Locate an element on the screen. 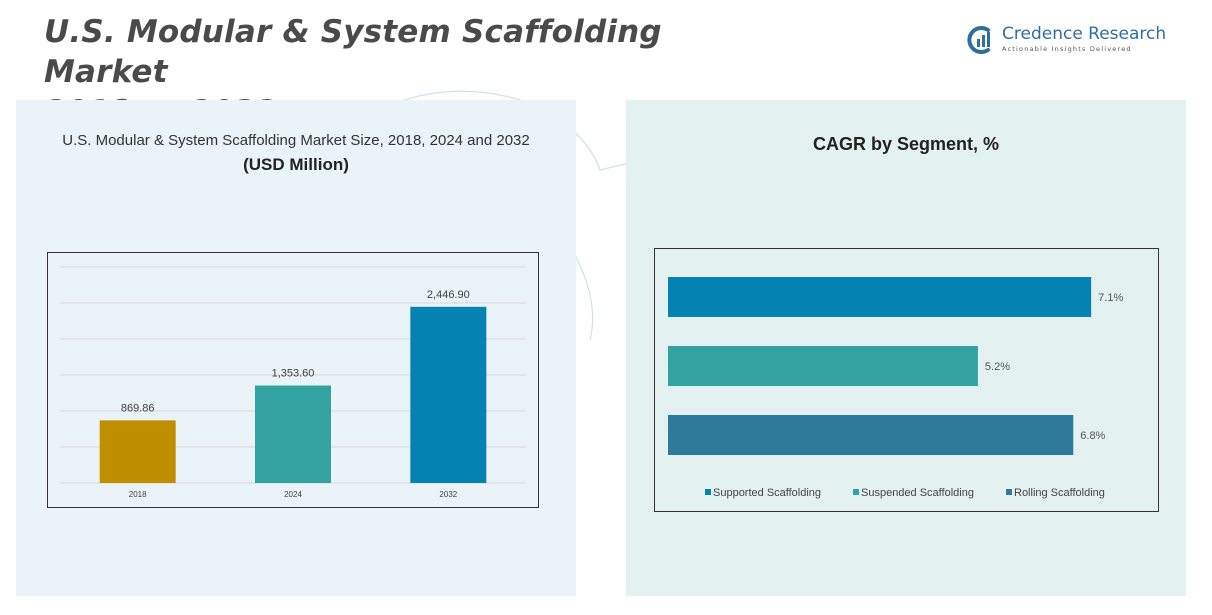  value-label-2018: 869.86 is located at coordinates (138, 408).